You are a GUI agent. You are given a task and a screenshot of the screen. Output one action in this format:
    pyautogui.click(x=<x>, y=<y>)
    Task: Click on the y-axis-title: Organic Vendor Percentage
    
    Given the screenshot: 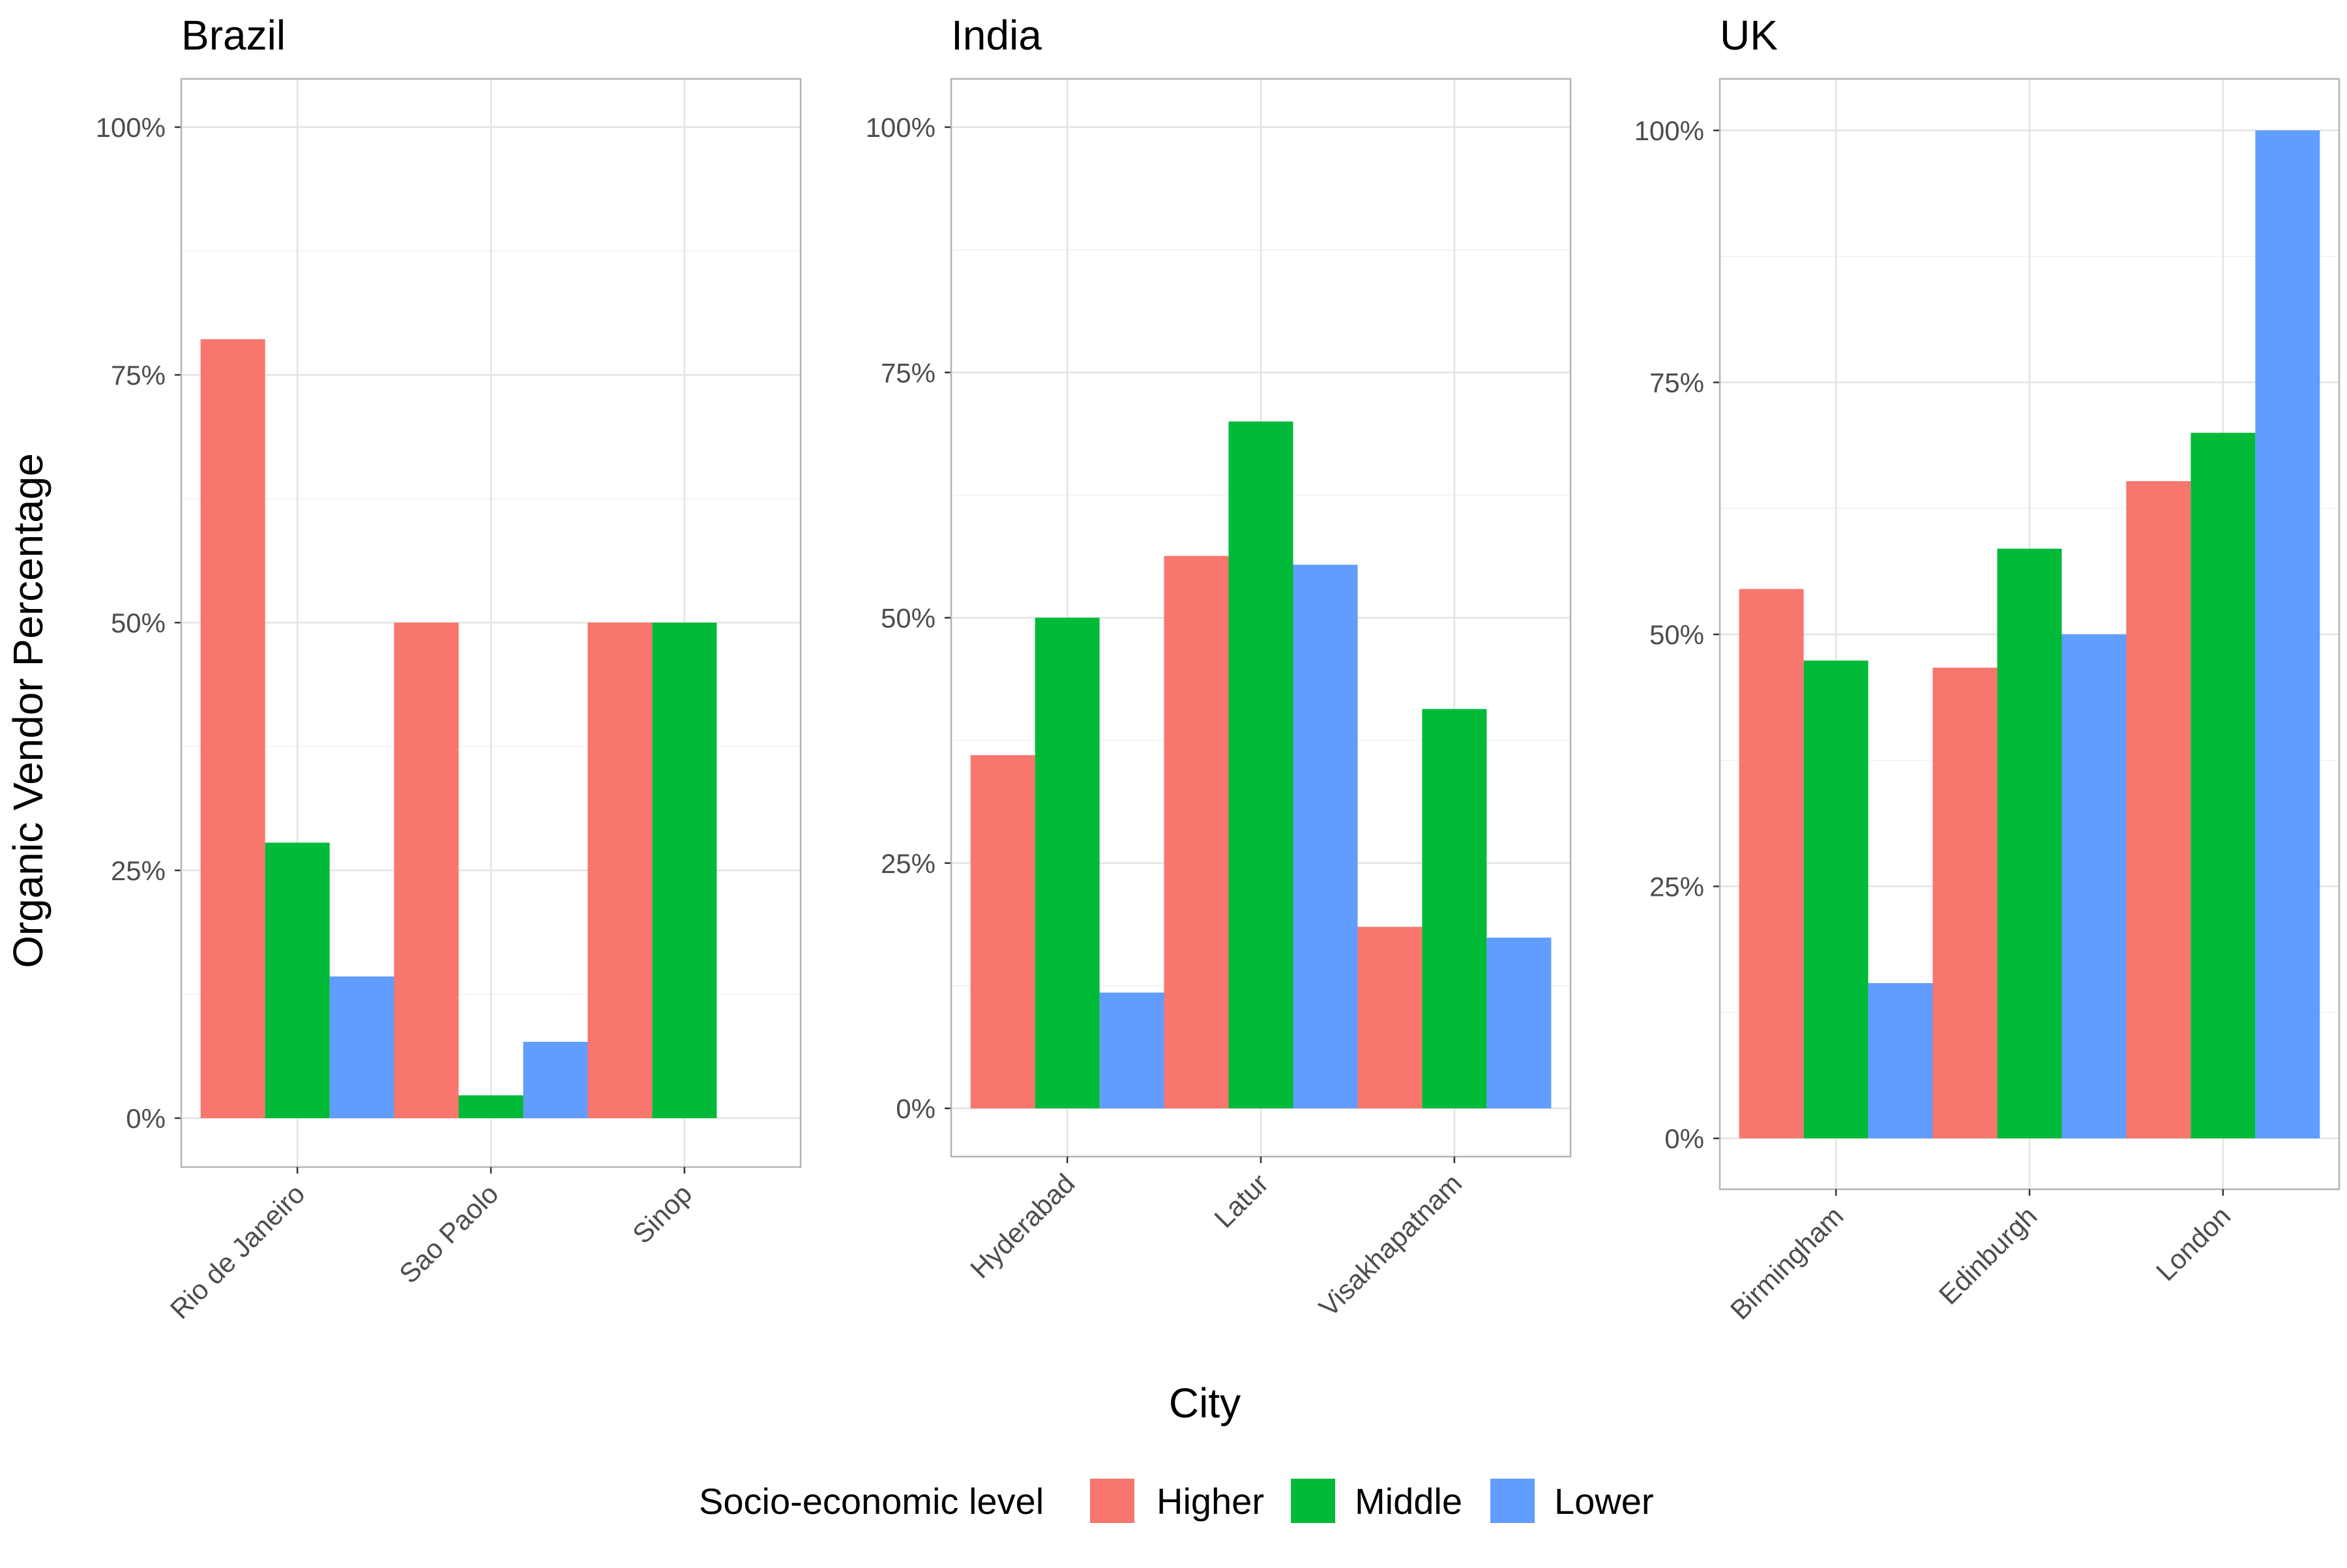 What is the action you would take?
    pyautogui.click(x=28, y=710)
    